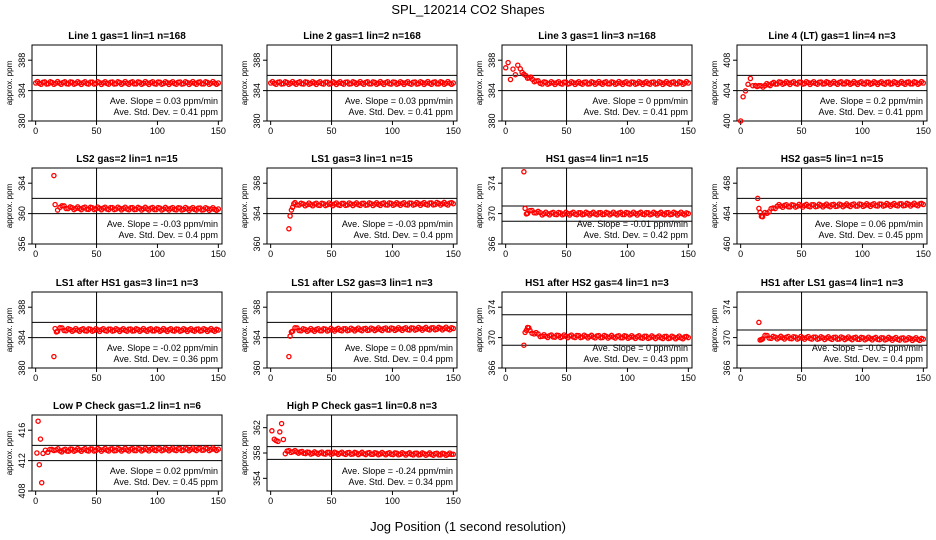 Image resolution: width=936 pixels, height=540 pixels. What do you see at coordinates (636, 235) in the screenshot?
I see `std-dev-annotation: Ave. Std. Dev. = 0.42 ppm` at bounding box center [636, 235].